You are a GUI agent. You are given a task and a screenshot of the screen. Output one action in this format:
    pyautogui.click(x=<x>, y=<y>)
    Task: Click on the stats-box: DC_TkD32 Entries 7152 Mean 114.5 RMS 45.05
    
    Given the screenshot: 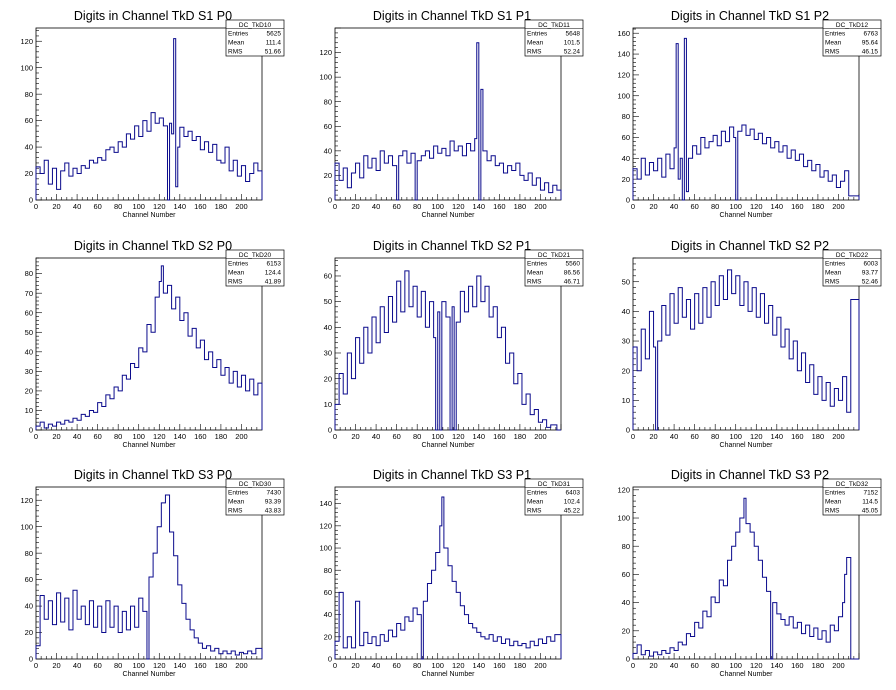 What is the action you would take?
    pyautogui.click(x=852, y=497)
    